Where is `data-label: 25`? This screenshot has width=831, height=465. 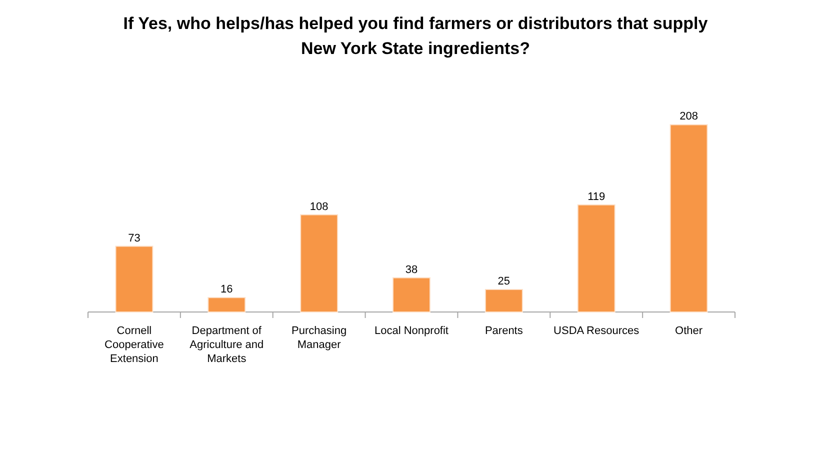 data-label: 25 is located at coordinates (504, 281).